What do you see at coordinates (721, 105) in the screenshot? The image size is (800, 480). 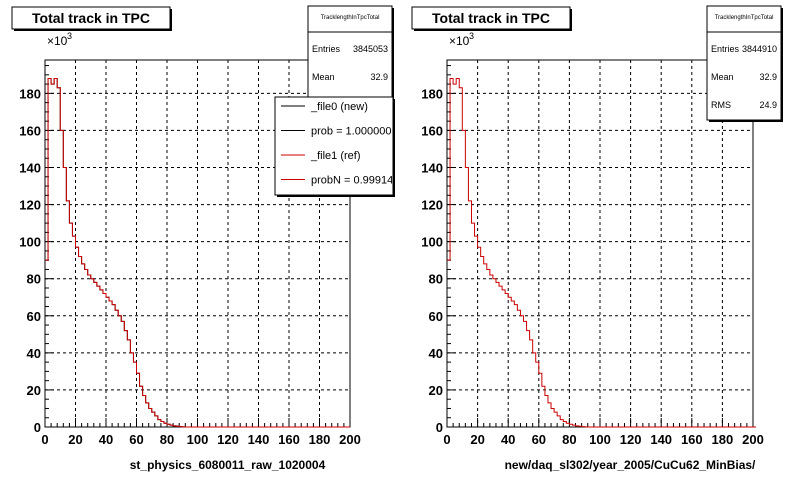 I see `stats-label: RMS` at bounding box center [721, 105].